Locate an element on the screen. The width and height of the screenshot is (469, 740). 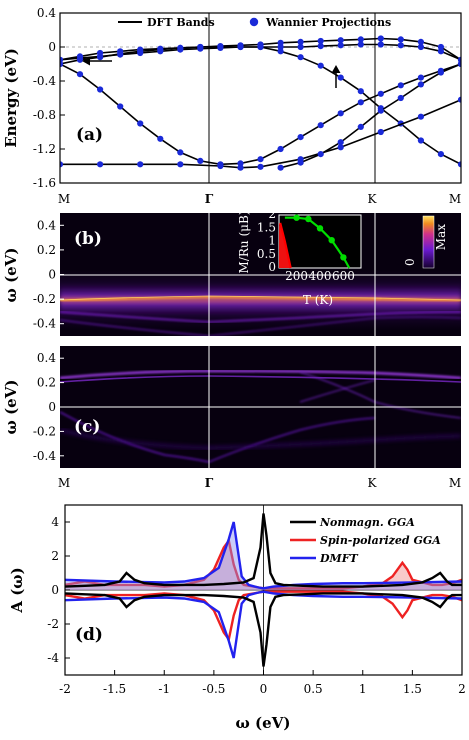
panel-b-y-tick-label: -0.2 is located at coordinates (44, 299).